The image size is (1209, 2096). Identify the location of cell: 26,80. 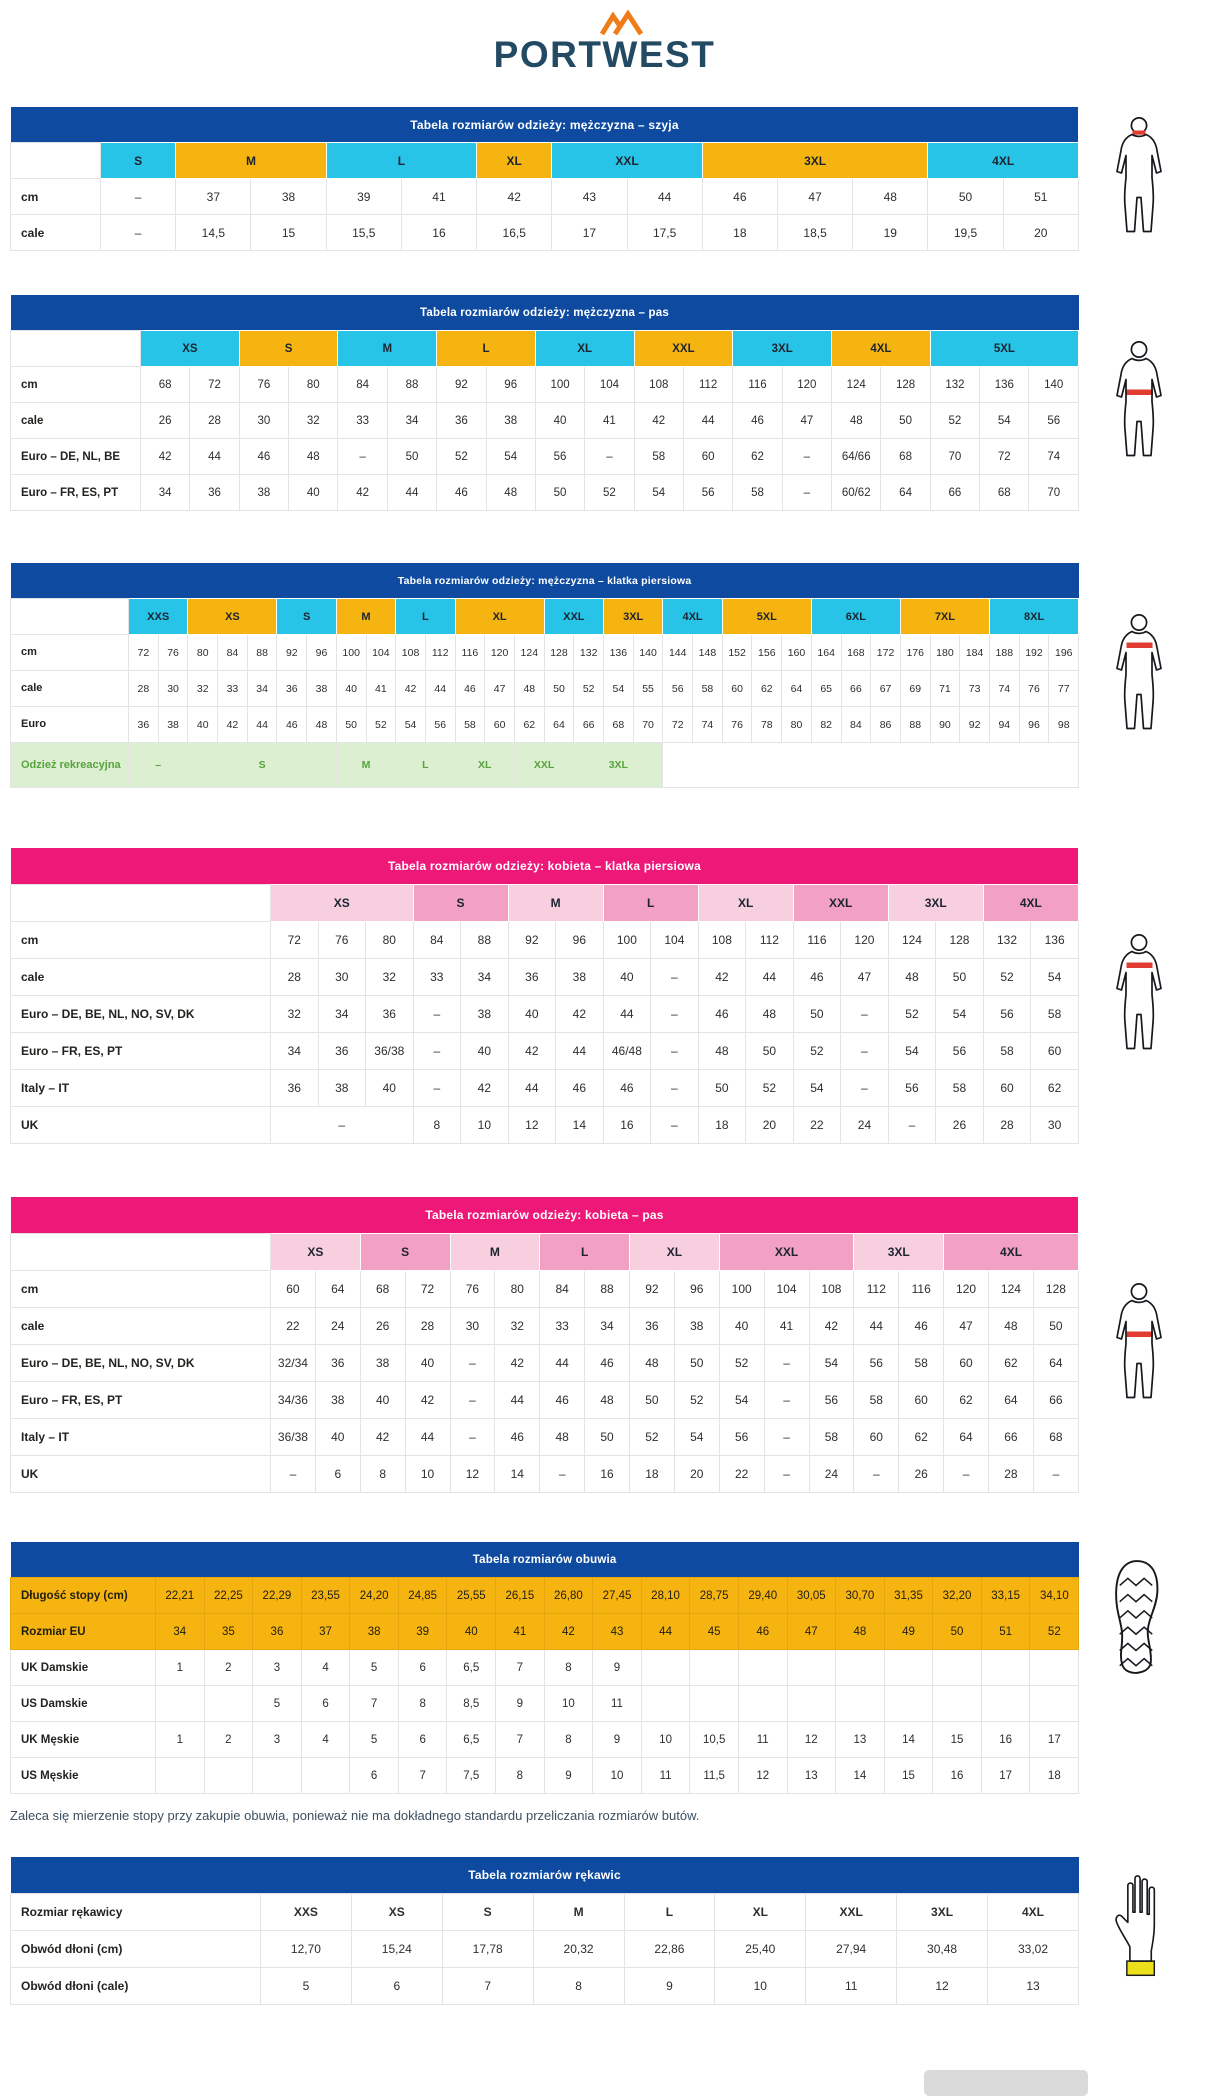
(568, 1595).